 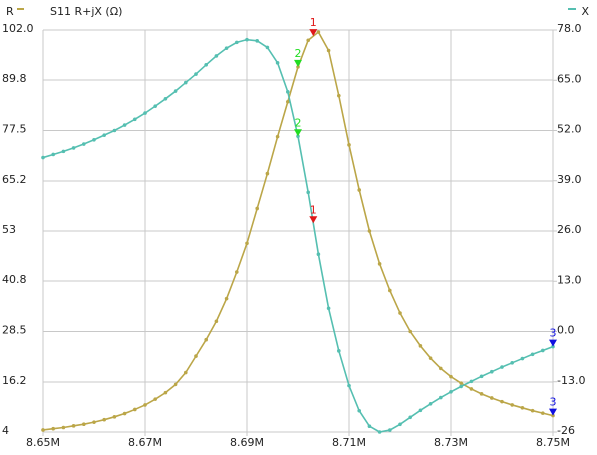 I want to click on y-tick-label: 89.8, so click(x=14, y=78).